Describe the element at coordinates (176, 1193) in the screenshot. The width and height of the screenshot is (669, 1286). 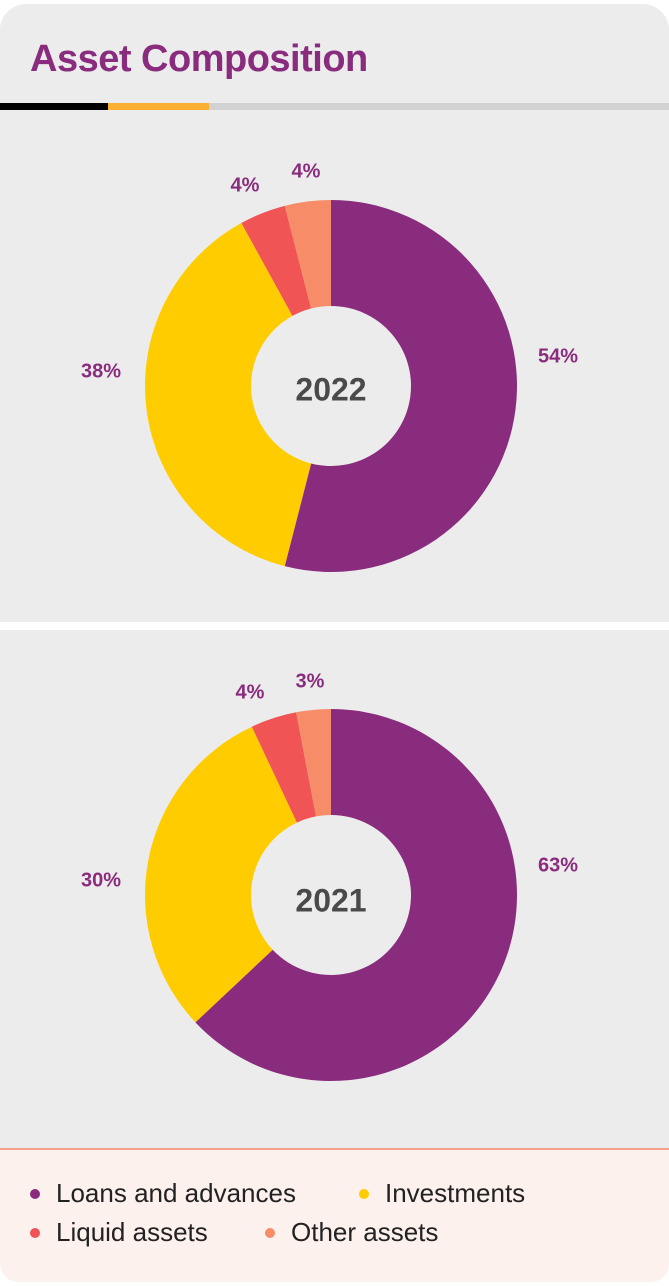
I see `legend-label: Loans and advances` at that location.